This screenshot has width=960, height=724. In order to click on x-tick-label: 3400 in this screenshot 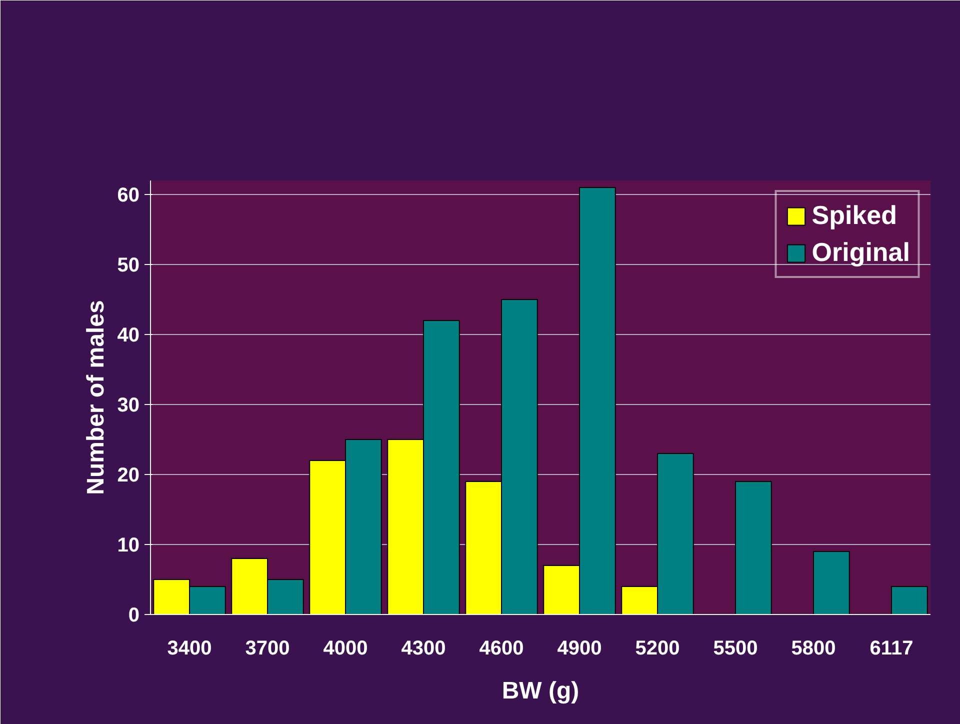, I will do `click(189, 649)`.